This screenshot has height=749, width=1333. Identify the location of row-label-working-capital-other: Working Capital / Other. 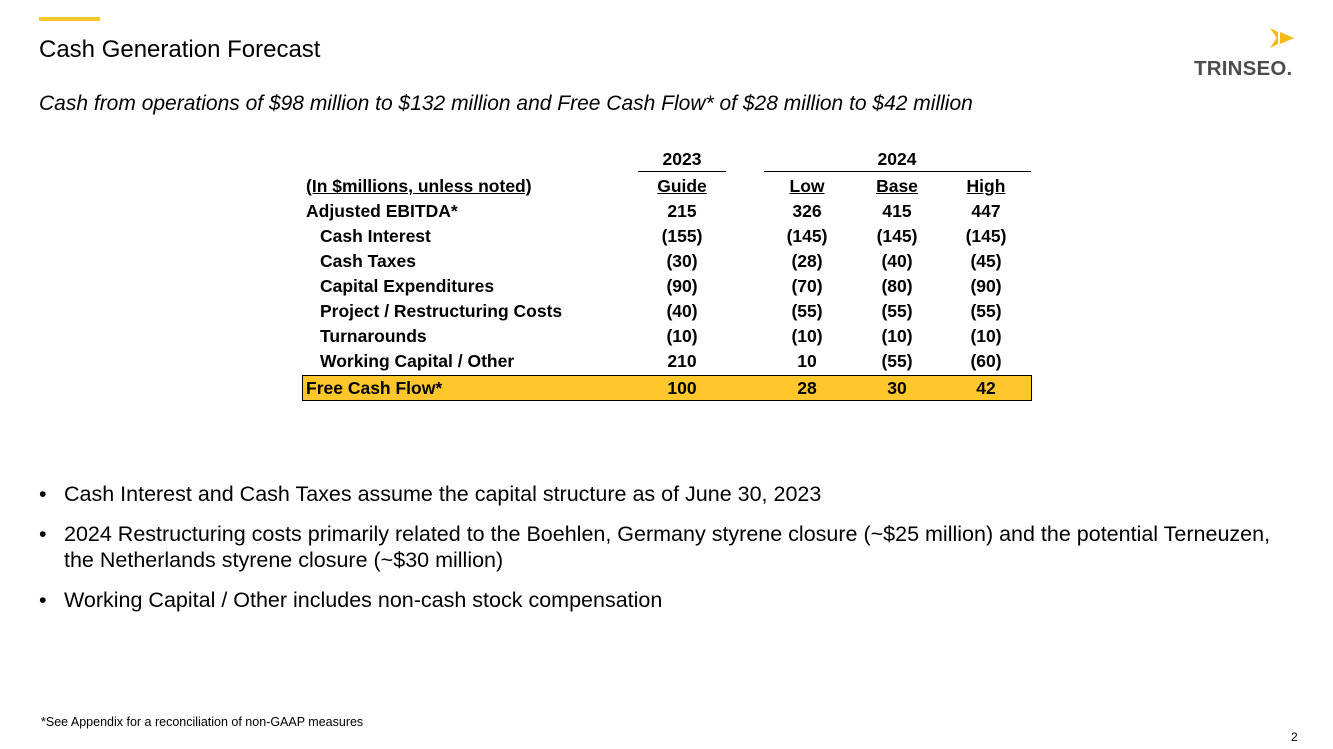
(417, 361).